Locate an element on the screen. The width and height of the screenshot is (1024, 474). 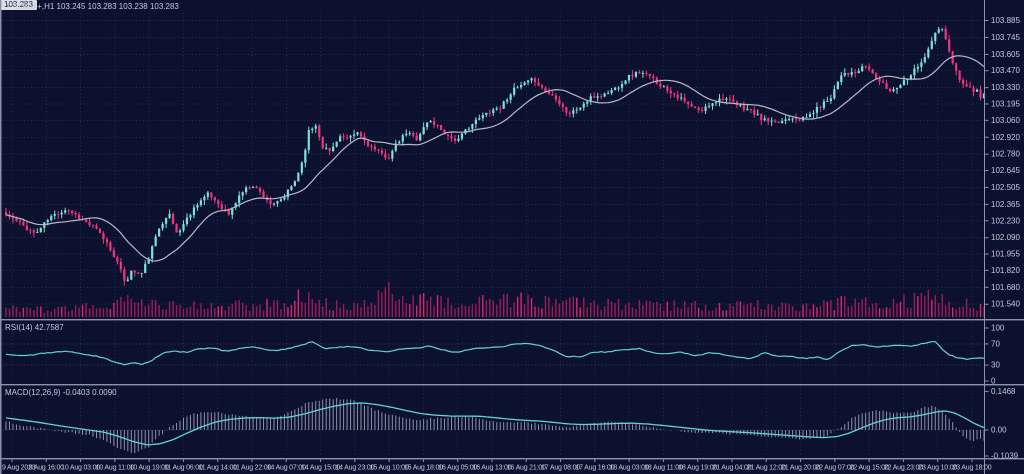
price-axis-label: 103.605 is located at coordinates (1005, 54).